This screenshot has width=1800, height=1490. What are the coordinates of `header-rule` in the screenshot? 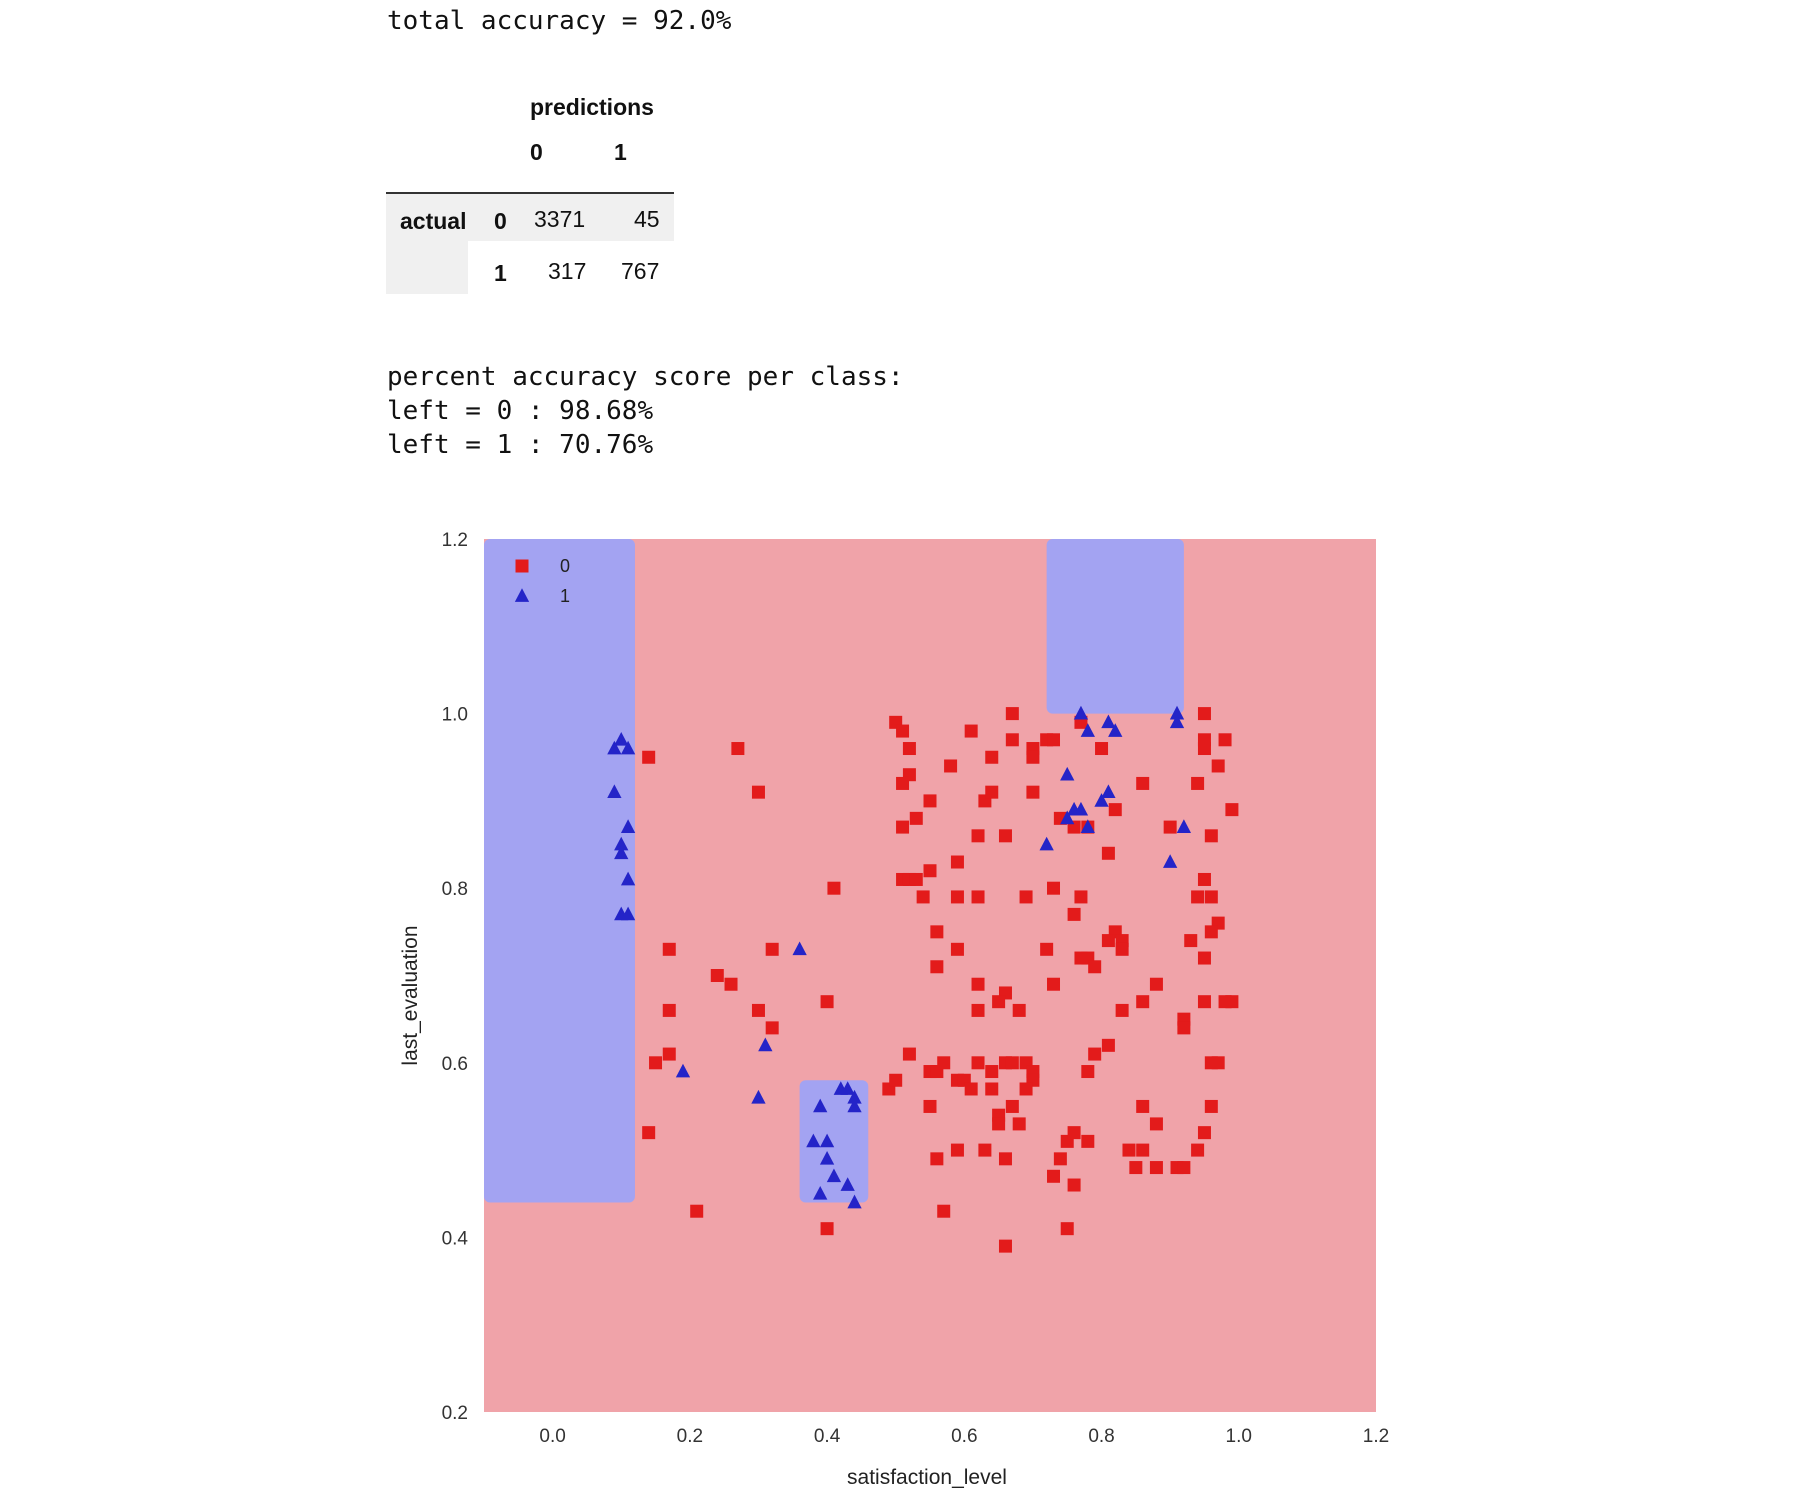 It's located at (530, 193).